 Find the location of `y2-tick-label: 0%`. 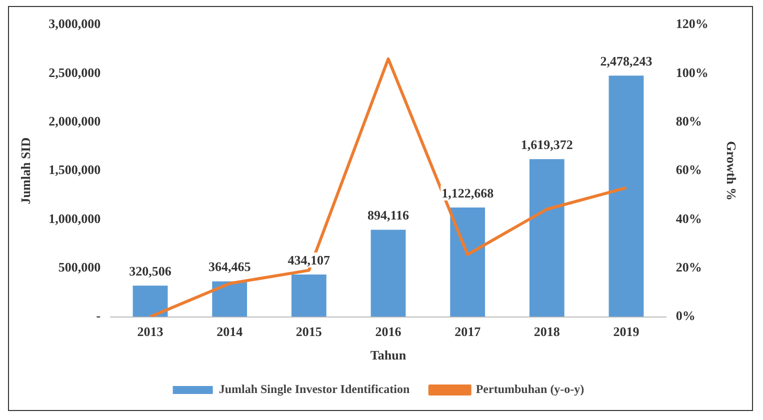

y2-tick-label: 0% is located at coordinates (686, 316).